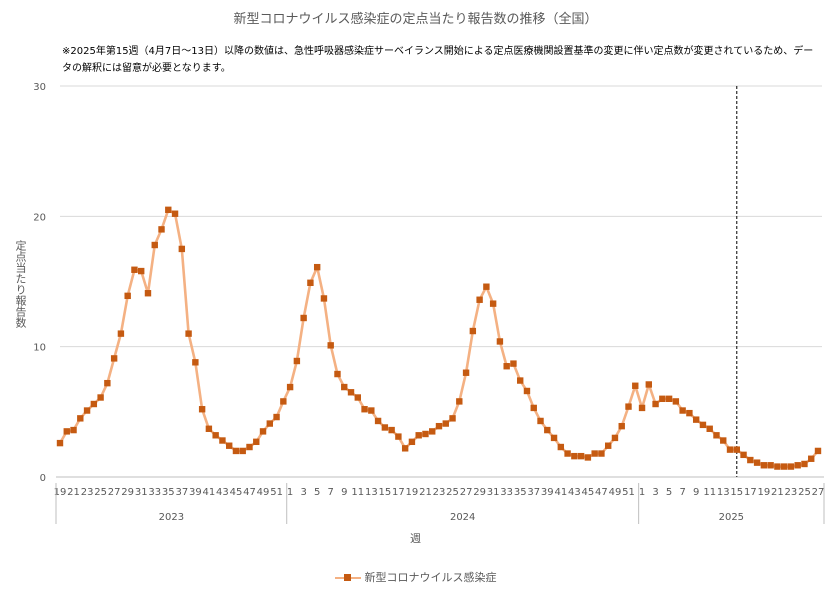  What do you see at coordinates (384, 492) in the screenshot?
I see `x-tick-label: 15` at bounding box center [384, 492].